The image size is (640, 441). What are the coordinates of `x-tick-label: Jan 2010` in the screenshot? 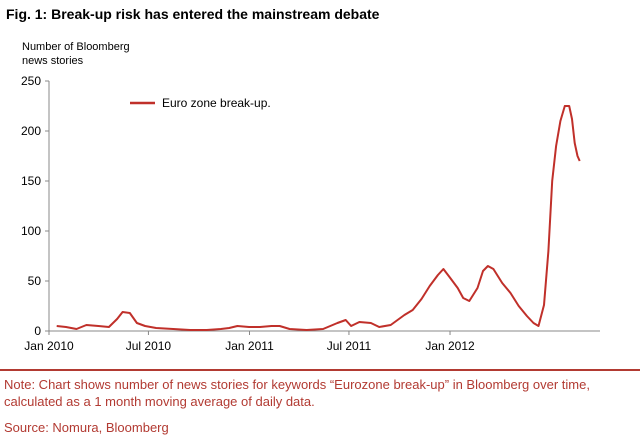 It's located at (49, 346).